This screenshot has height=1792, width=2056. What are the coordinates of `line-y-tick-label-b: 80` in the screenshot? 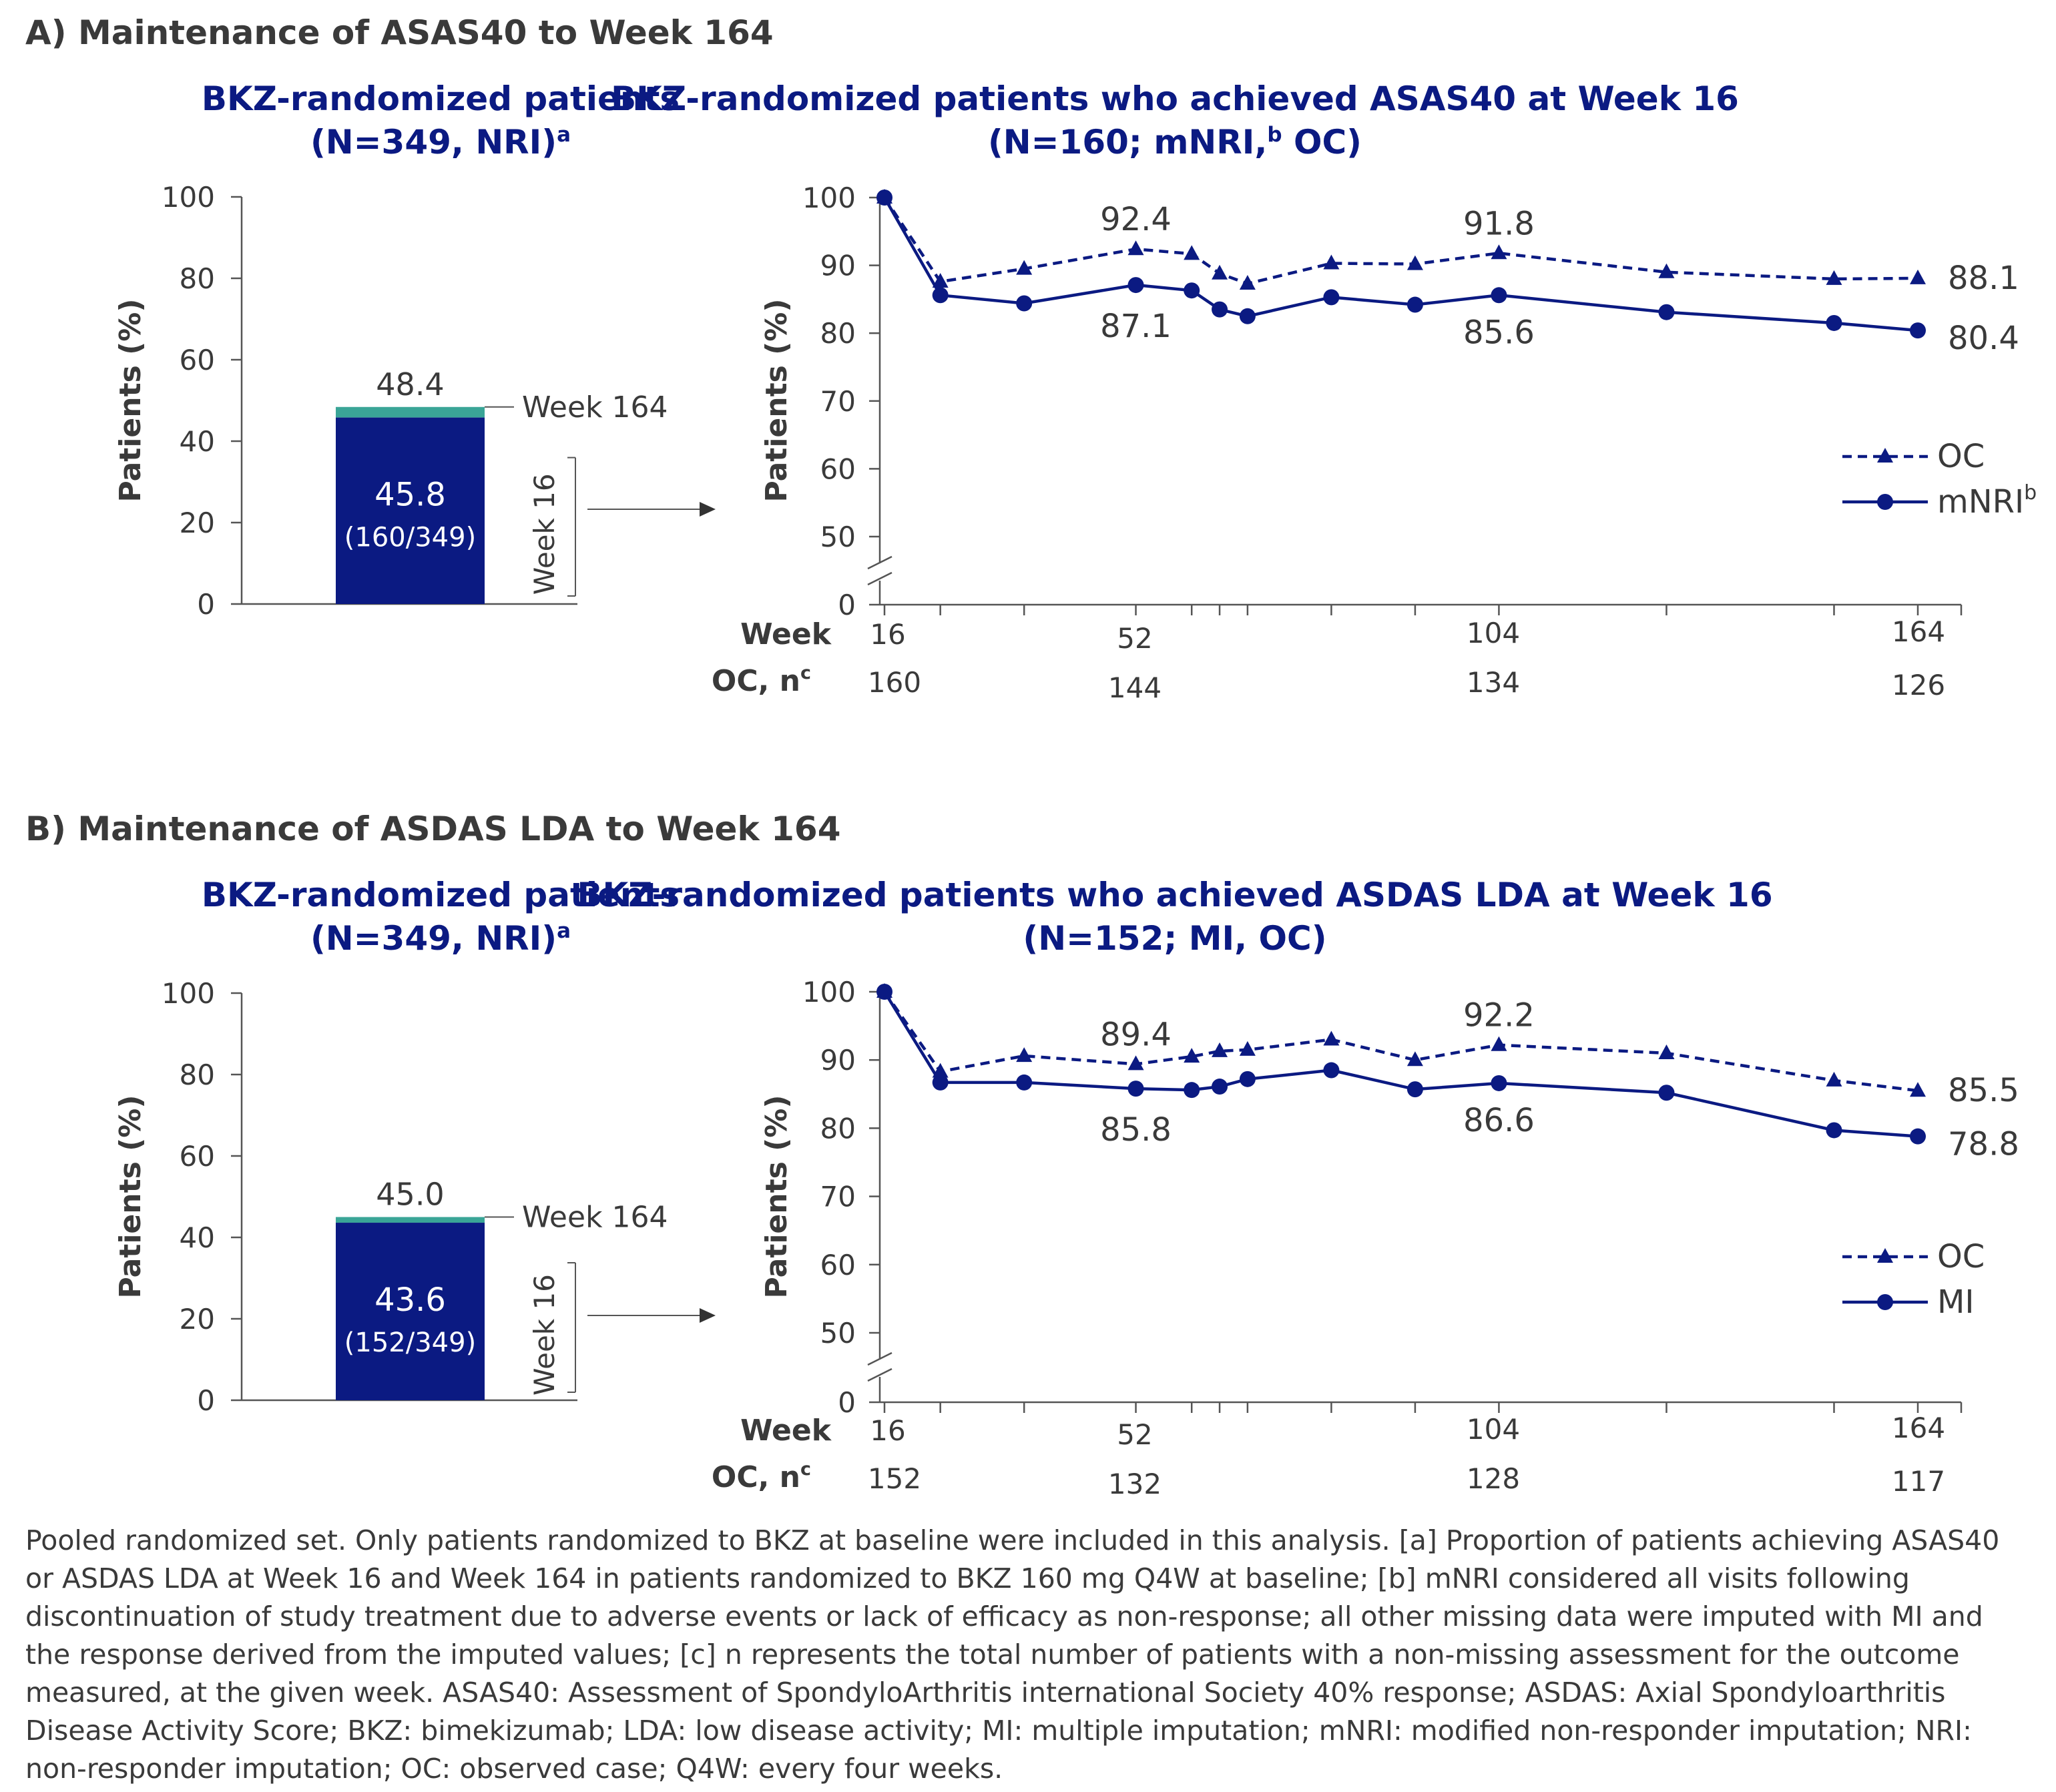 It's located at (838, 1128).